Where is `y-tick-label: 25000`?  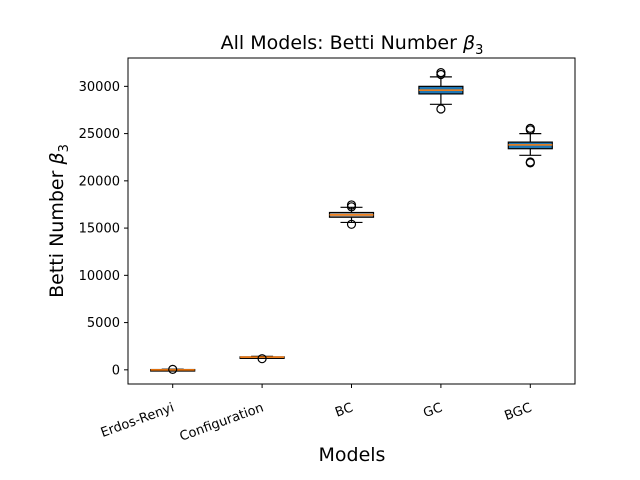
y-tick-label: 25000 is located at coordinates (99, 134).